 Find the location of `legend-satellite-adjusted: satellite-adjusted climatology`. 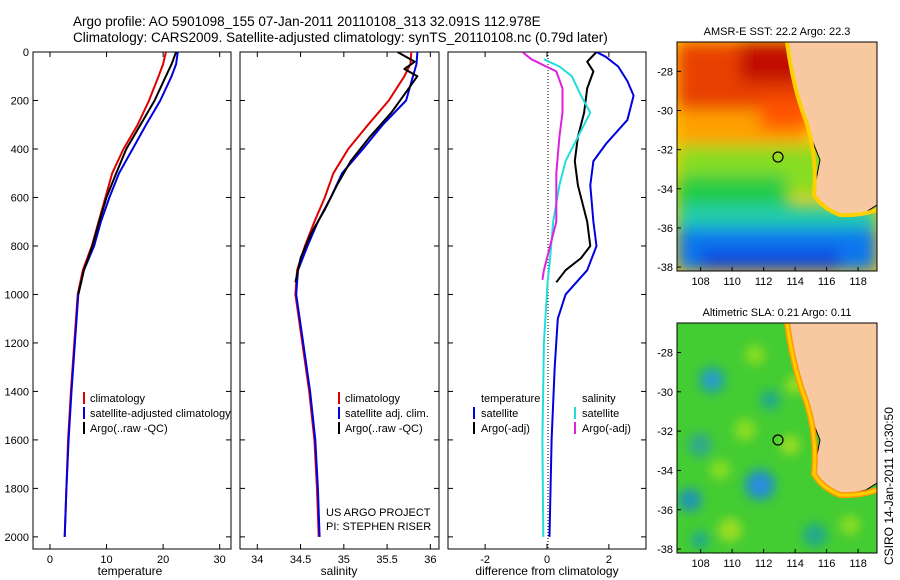

legend-satellite-adjusted: satellite-adjusted climatology is located at coordinates (160, 414).